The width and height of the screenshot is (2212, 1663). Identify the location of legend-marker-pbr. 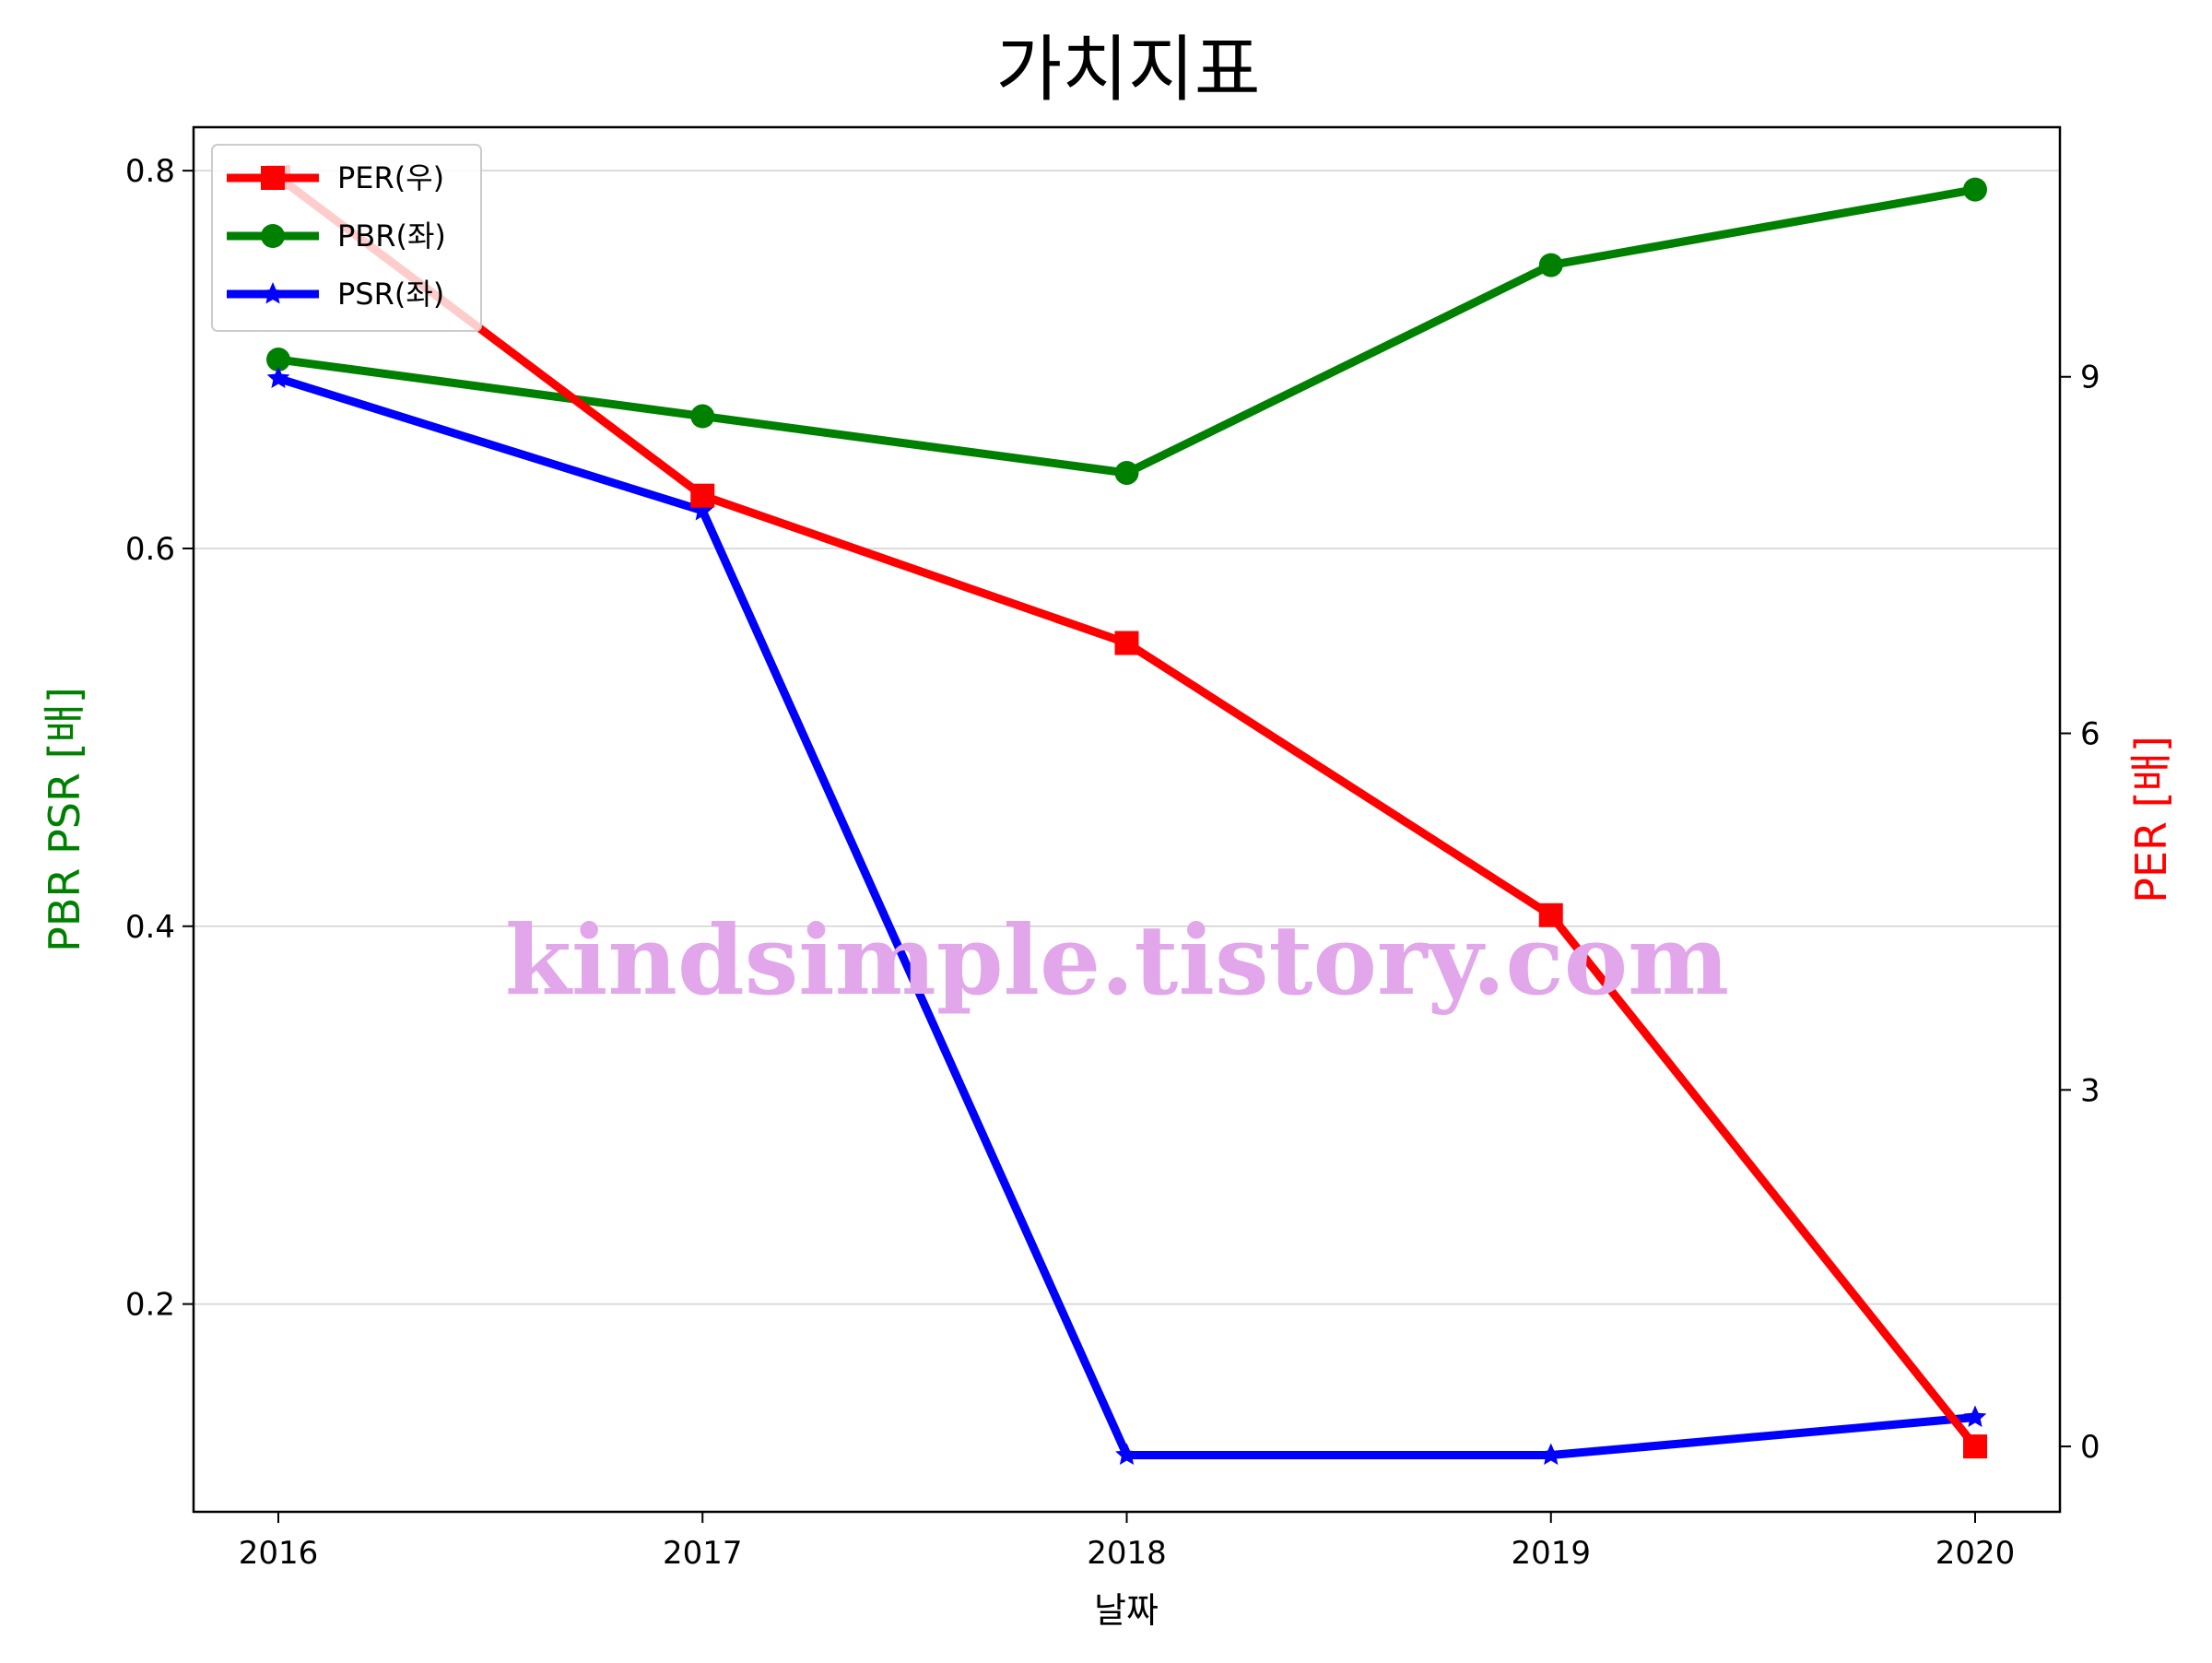
(273, 236).